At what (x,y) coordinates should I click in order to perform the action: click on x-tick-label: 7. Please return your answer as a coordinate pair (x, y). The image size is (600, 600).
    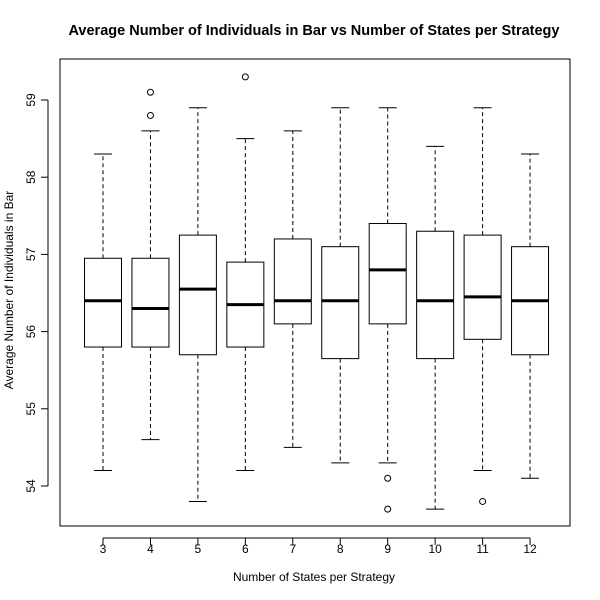
    Looking at the image, I should click on (292, 549).